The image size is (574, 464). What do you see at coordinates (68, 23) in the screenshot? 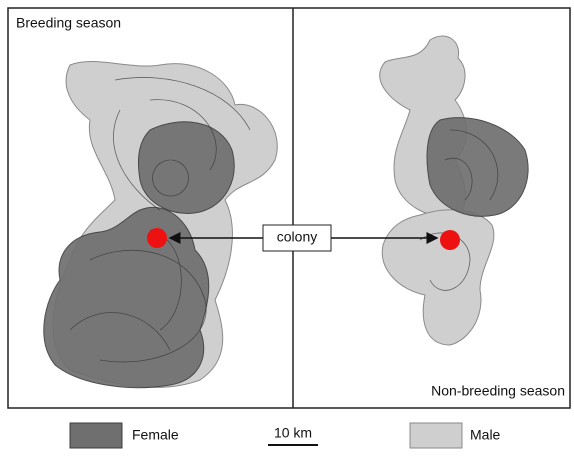
I see `panel-label: Breeding season` at bounding box center [68, 23].